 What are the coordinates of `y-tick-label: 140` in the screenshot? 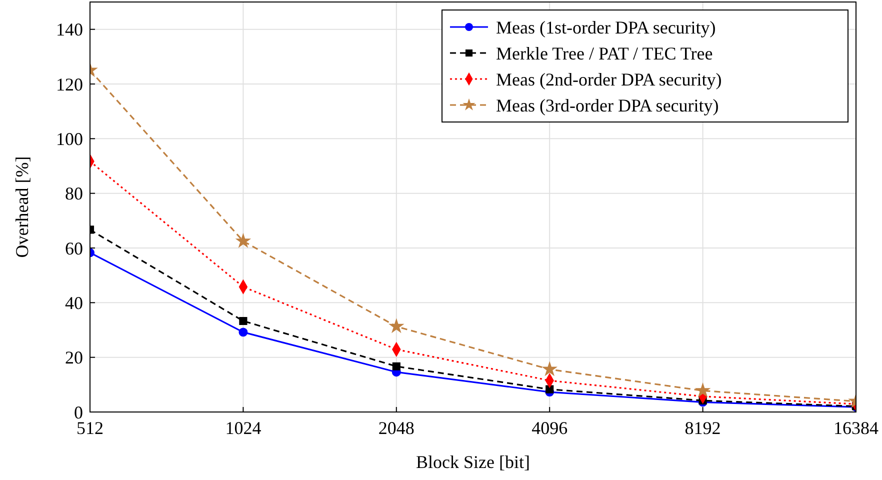 It's located at (69, 30).